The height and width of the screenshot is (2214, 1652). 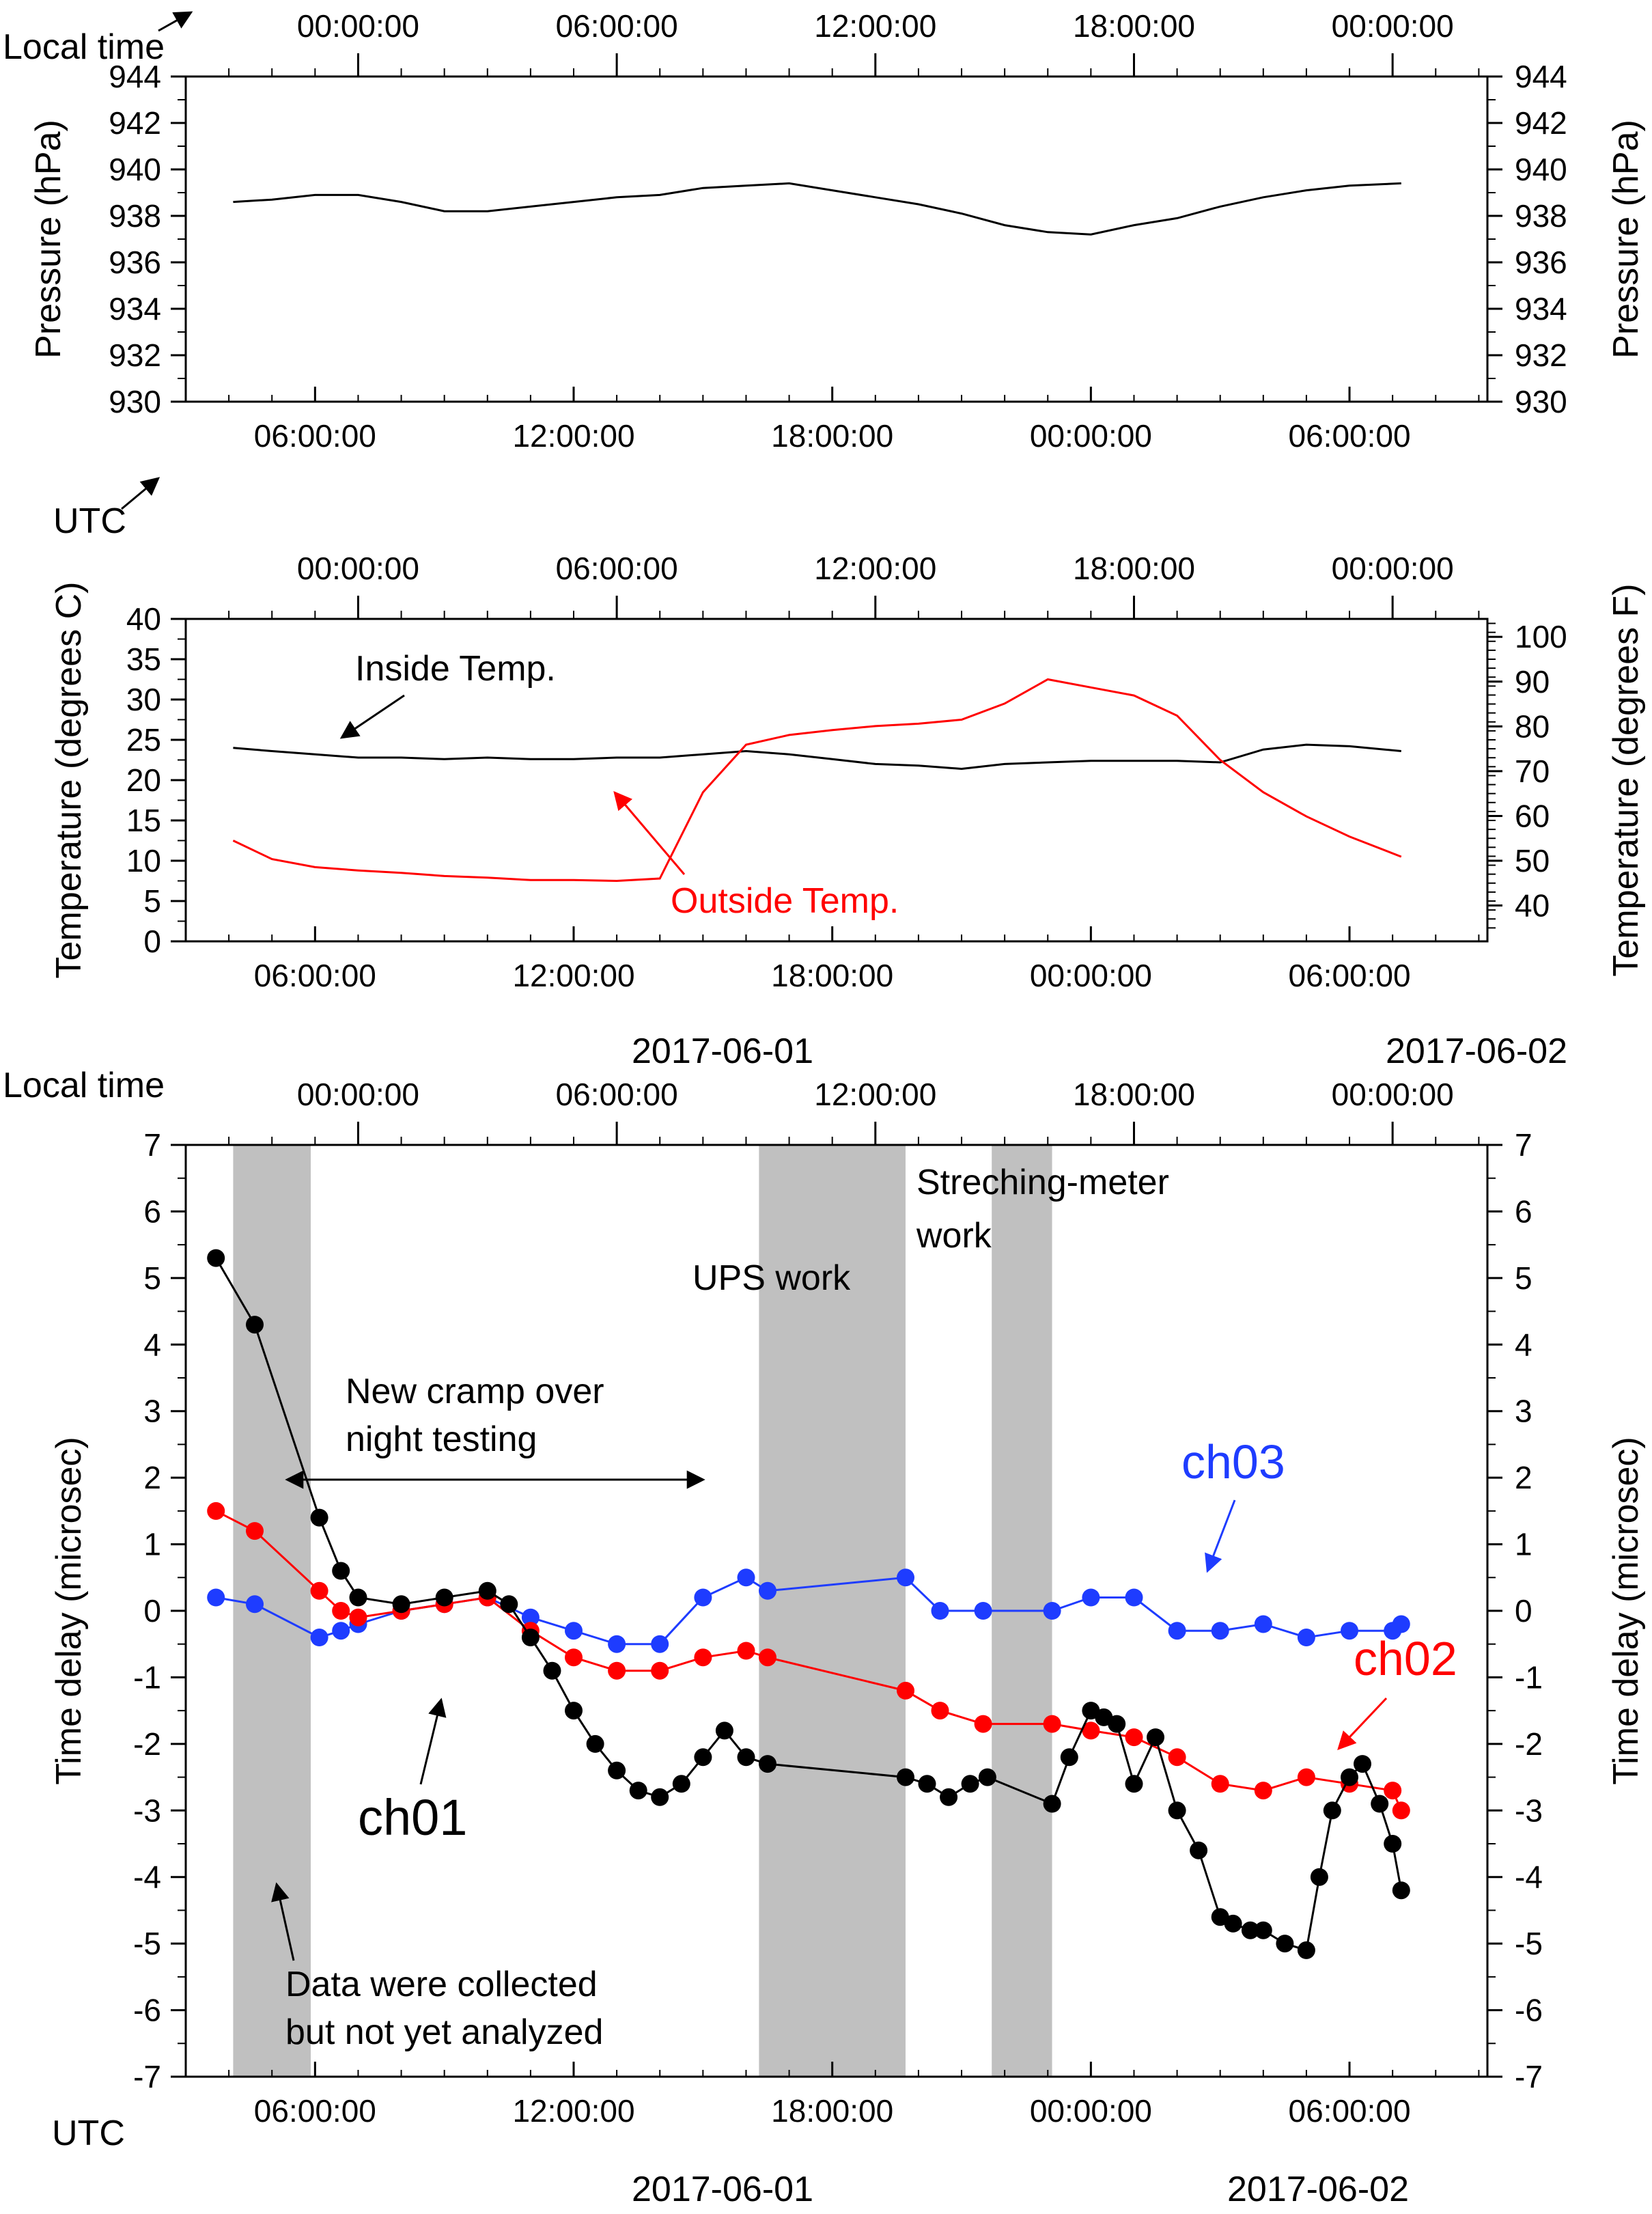 What do you see at coordinates (1529, 1810) in the screenshot?
I see `y-tick-label-right: -3` at bounding box center [1529, 1810].